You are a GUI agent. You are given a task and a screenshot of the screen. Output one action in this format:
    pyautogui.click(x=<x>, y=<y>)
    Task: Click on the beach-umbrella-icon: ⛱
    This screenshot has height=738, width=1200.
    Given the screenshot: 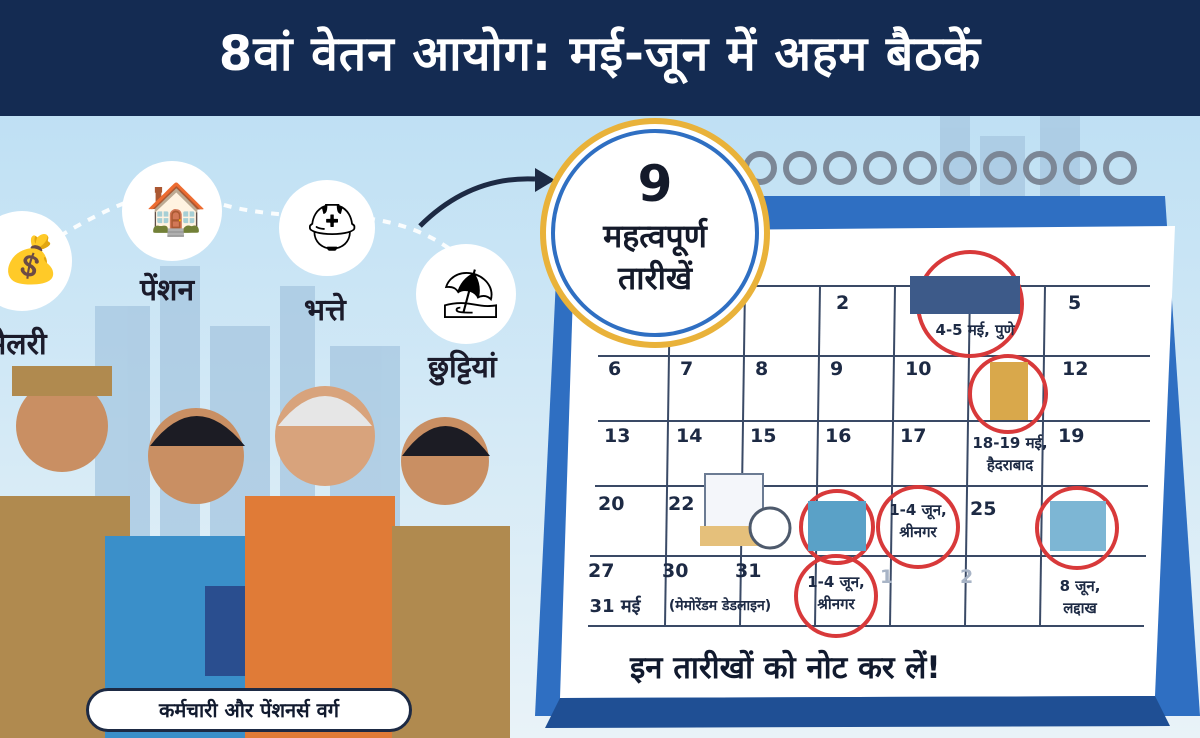 What is the action you would take?
    pyautogui.click(x=470, y=294)
    